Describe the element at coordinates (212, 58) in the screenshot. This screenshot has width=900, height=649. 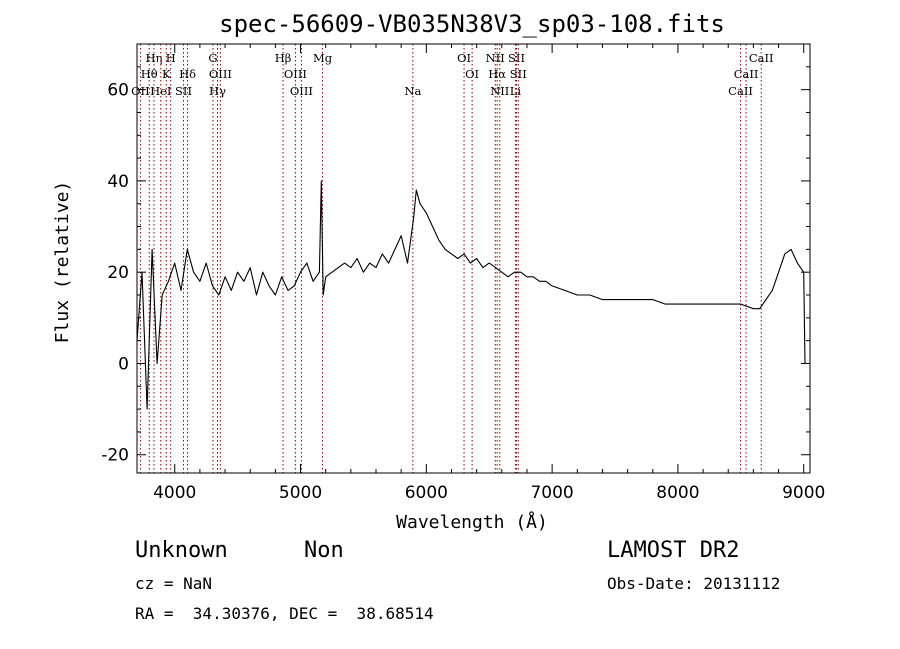
I see `spectral-line-label-8: G` at that location.